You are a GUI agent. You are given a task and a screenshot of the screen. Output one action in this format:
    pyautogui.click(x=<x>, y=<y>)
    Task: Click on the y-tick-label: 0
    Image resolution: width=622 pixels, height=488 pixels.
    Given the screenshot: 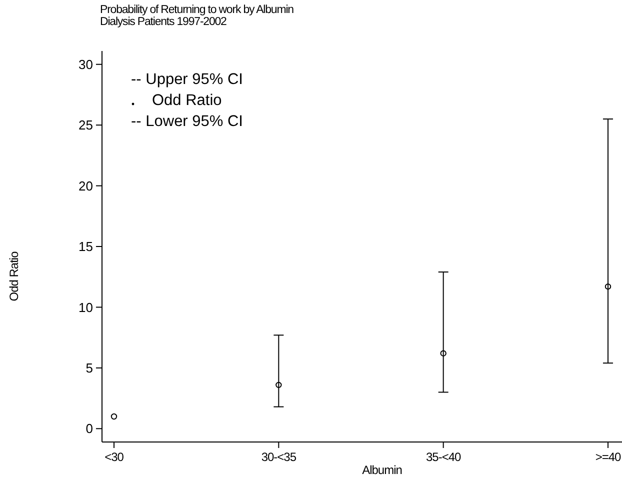 What is the action you would take?
    pyautogui.click(x=89, y=428)
    